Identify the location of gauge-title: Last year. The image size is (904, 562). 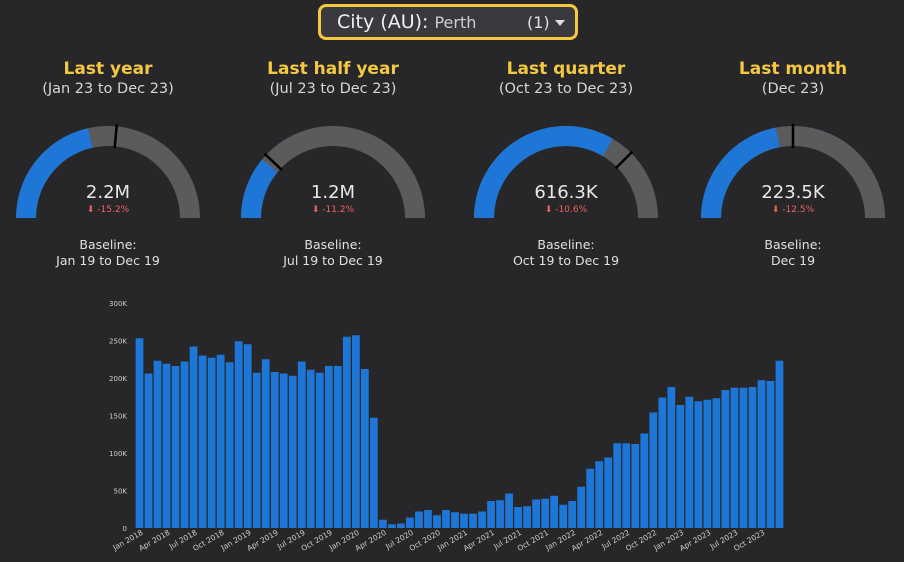
(108, 69).